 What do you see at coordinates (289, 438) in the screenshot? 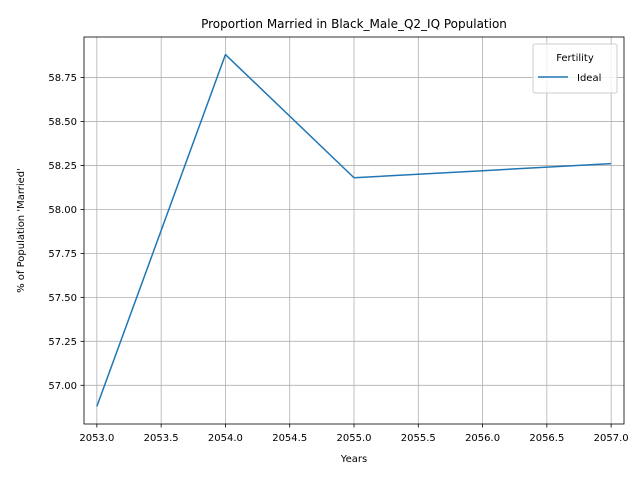
I see `x-tick-label: 2054.5` at bounding box center [289, 438].